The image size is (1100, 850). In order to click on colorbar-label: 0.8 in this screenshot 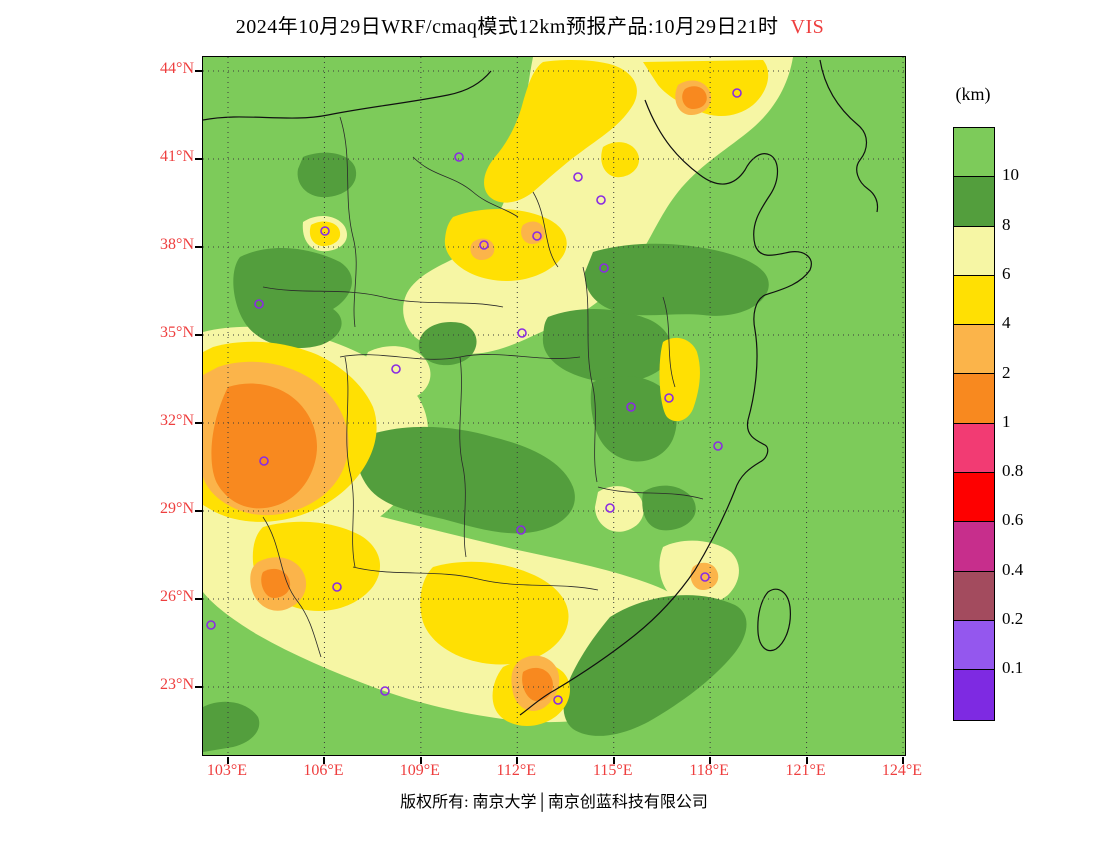, I will do `click(1013, 471)`.